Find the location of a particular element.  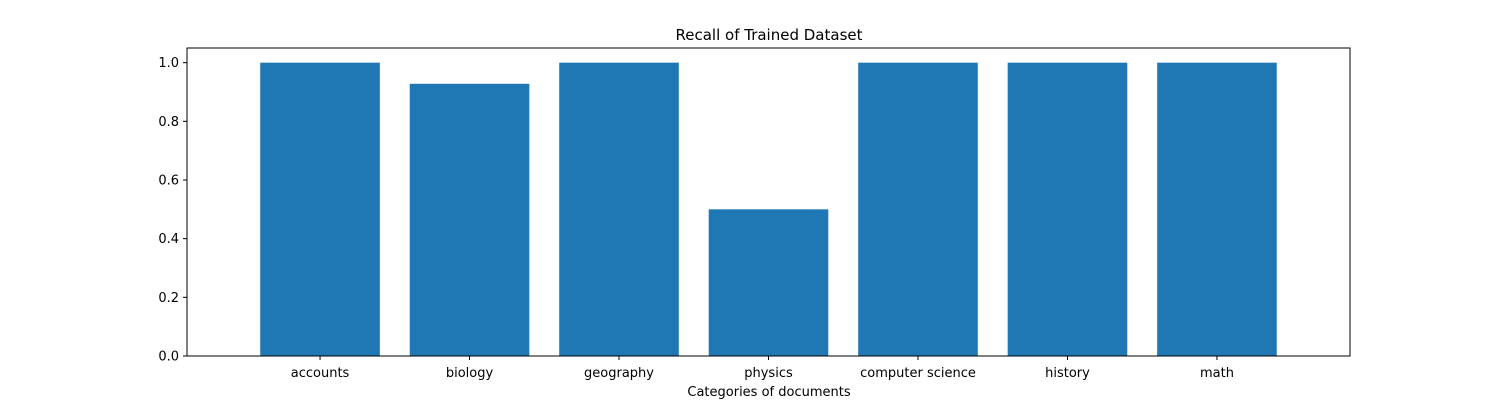

y-tick-label: 1.0 is located at coordinates (168, 63).